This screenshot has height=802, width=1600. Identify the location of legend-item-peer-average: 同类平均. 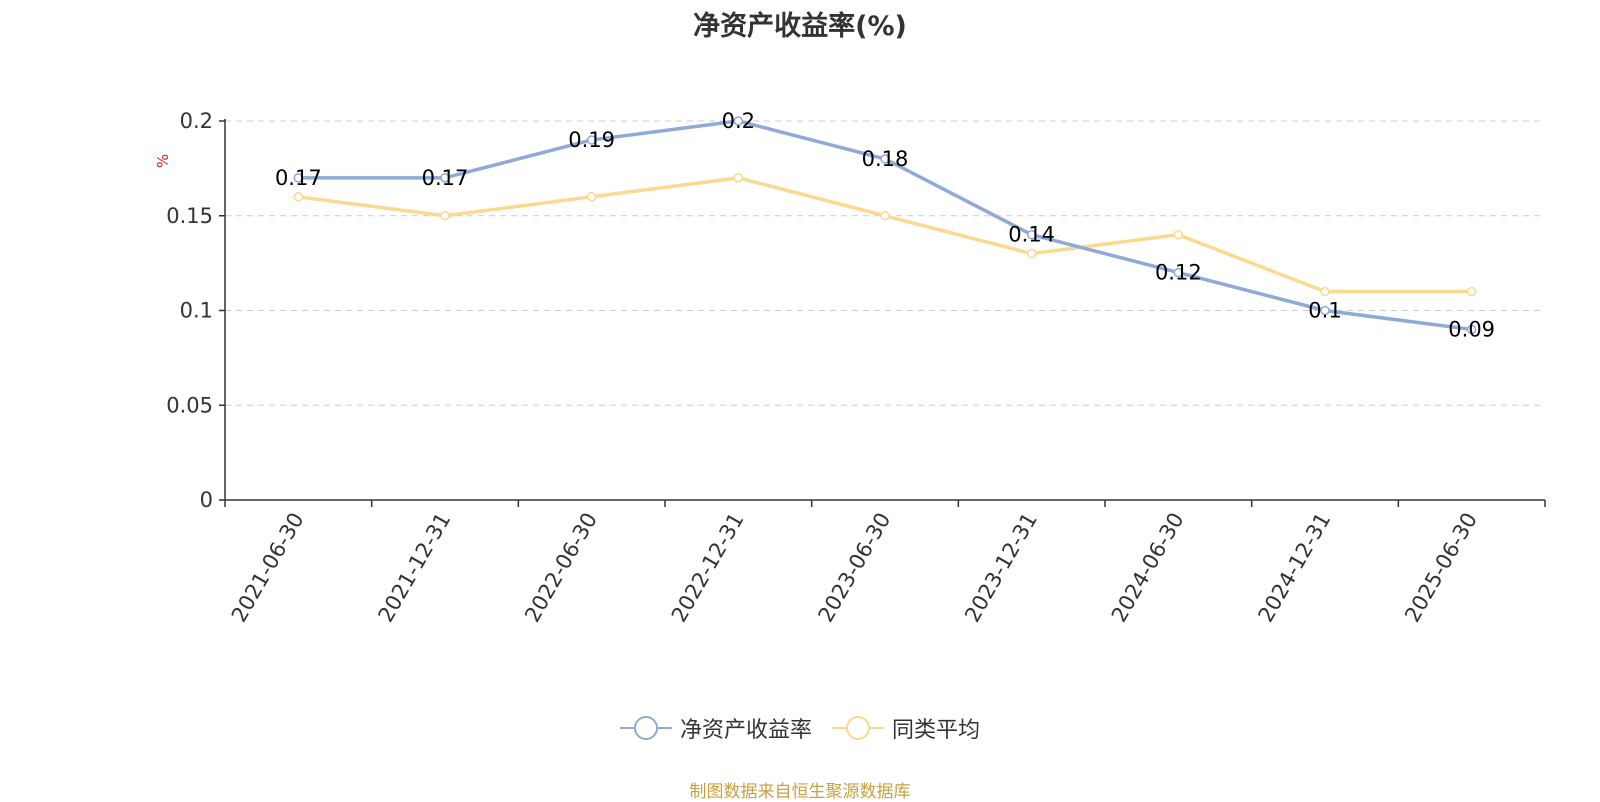
(906, 728).